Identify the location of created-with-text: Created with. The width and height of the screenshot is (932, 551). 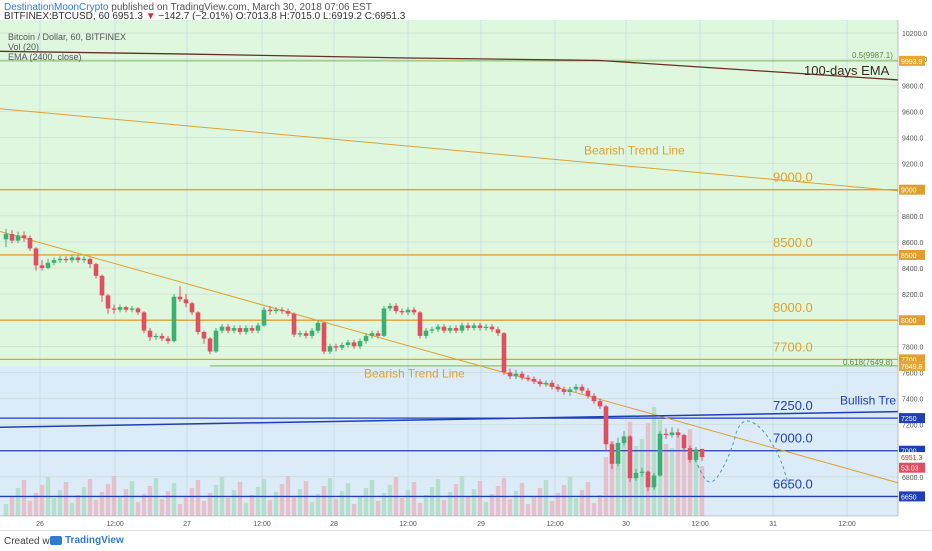
(32, 541).